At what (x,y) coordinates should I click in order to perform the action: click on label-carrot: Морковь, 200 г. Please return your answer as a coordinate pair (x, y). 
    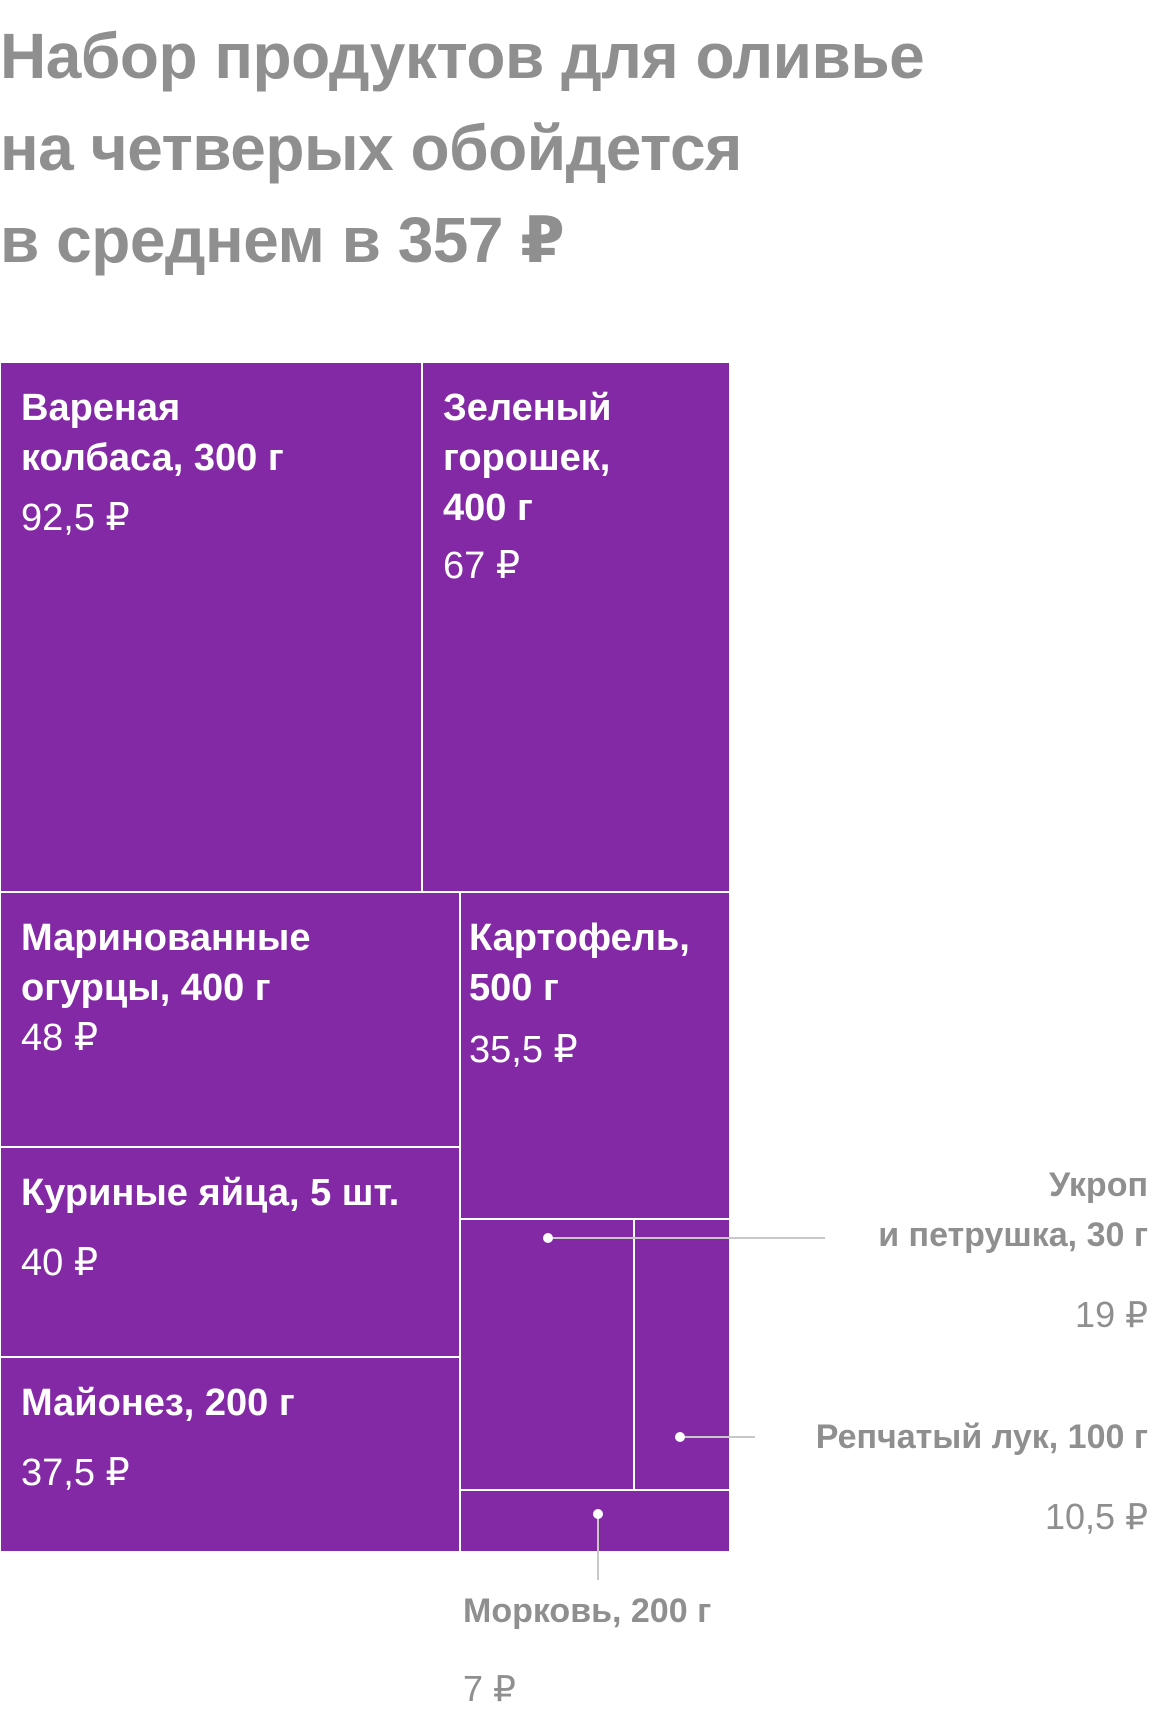
    Looking at the image, I should click on (587, 1611).